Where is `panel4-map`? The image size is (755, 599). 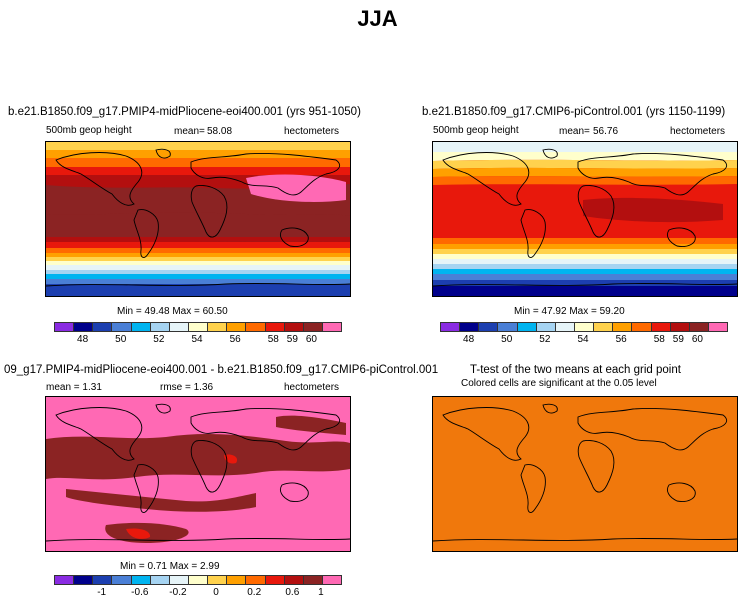
panel4-map is located at coordinates (585, 474).